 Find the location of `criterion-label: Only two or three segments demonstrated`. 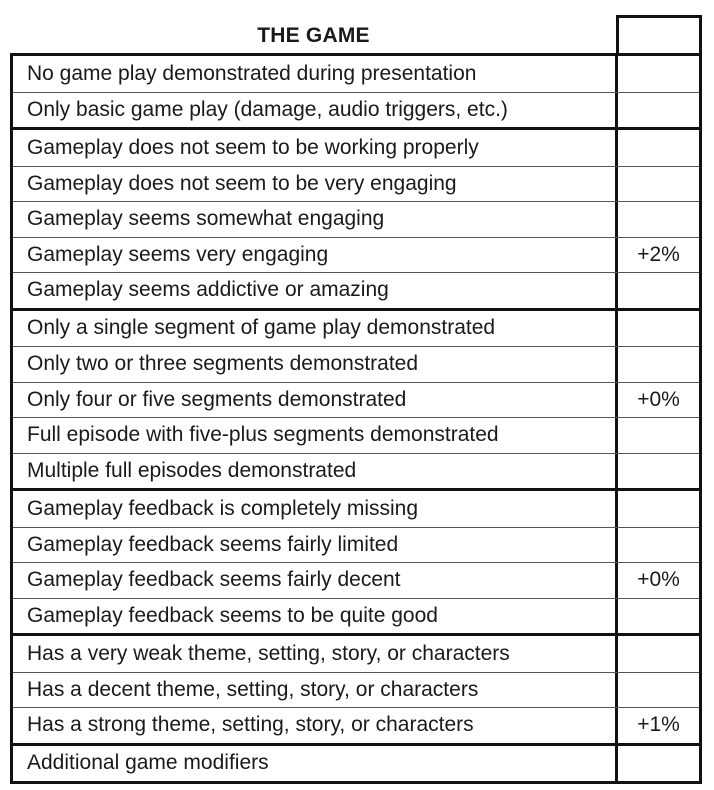

criterion-label: Only two or three segments demonstrated is located at coordinates (223, 364).